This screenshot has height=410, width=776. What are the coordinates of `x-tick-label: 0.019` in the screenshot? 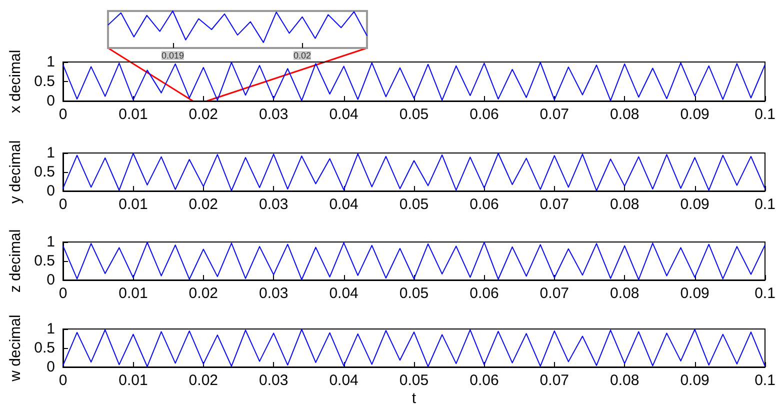 It's located at (172, 55).